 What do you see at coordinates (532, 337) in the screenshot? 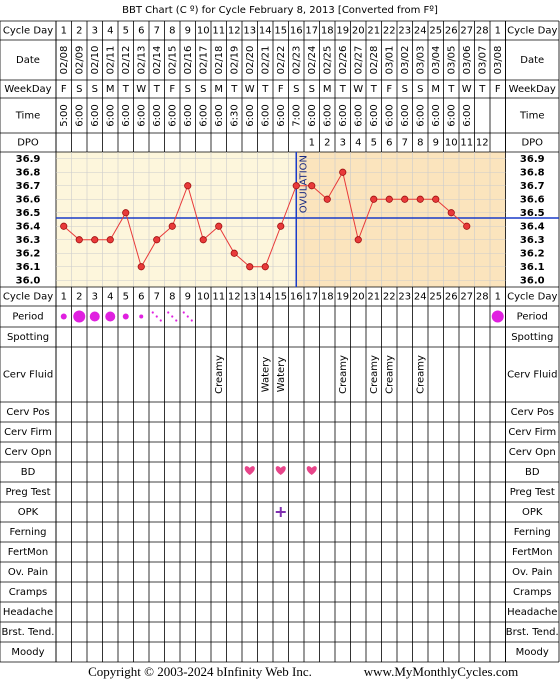
I see `row-label: Spotting` at bounding box center [532, 337].